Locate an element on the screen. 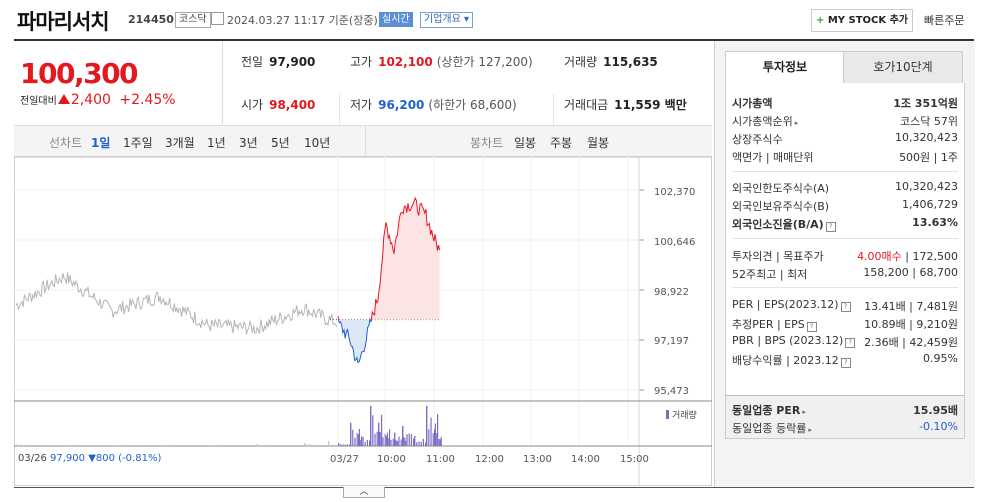 The image size is (994, 502). target-price-value: 172,500 is located at coordinates (935, 256).